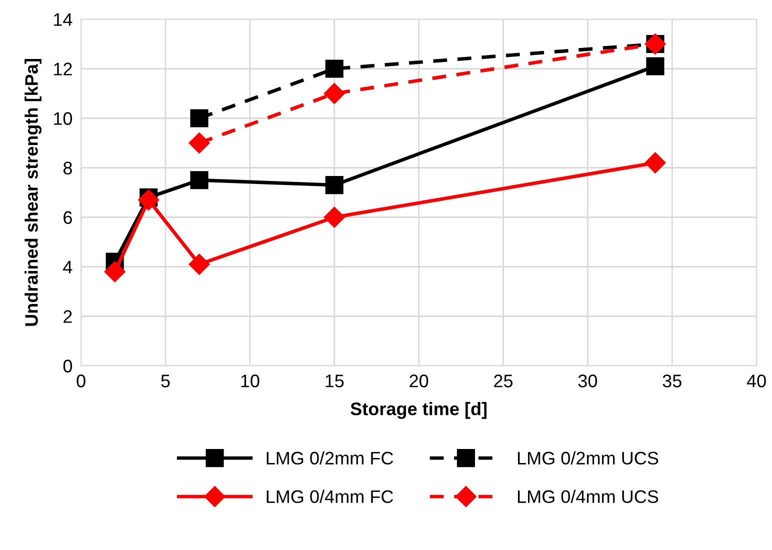 The width and height of the screenshot is (772, 550). What do you see at coordinates (503, 381) in the screenshot?
I see `x-tick-label: 25` at bounding box center [503, 381].